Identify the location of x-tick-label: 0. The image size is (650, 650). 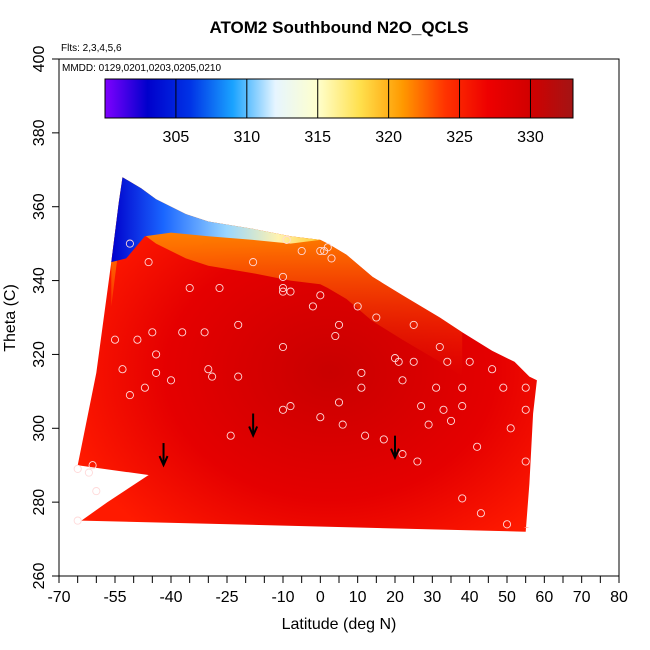
(320, 597).